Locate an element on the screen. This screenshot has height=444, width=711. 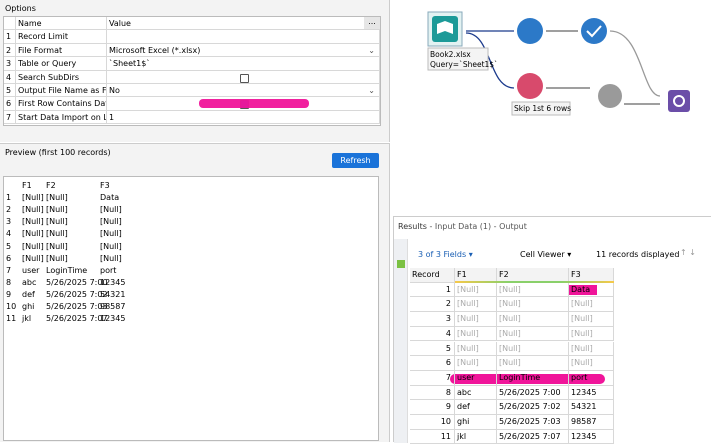
dynamic-rename-tool is located at coordinates (610, 96).